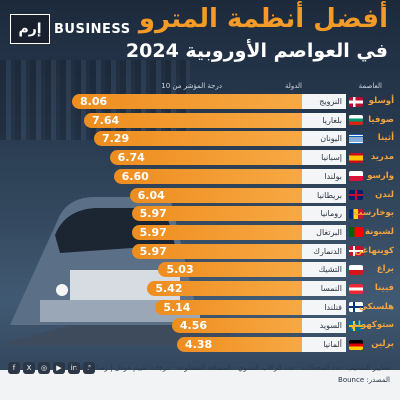 Image resolution: width=400 pixels, height=400 pixels. What do you see at coordinates (356, 288) in the screenshot?
I see `austria-flag-icon` at bounding box center [356, 288].